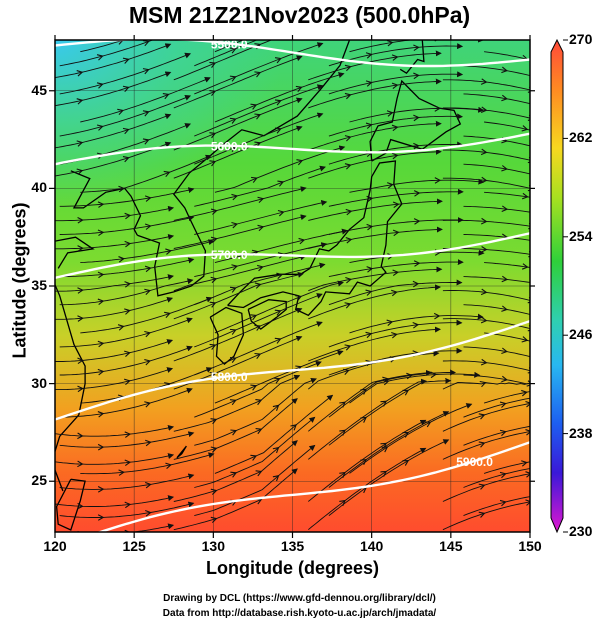 Image resolution: width=599 pixels, height=625 pixels. What do you see at coordinates (39, 187) in the screenshot?
I see `y-tick-label: 40` at bounding box center [39, 187].